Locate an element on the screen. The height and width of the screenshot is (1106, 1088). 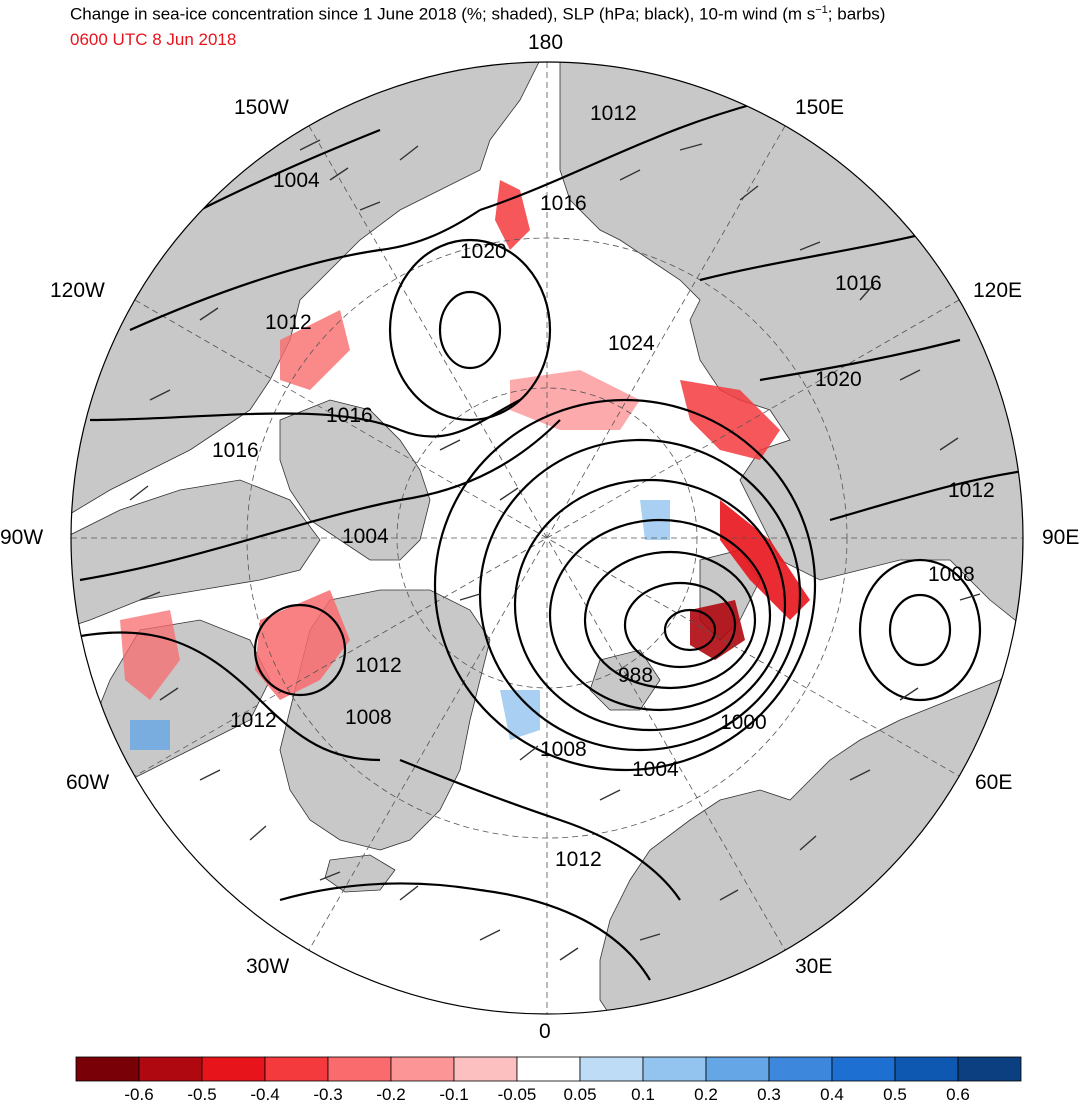
colorbar-tick-label: 0.05 is located at coordinates (580, 1094).